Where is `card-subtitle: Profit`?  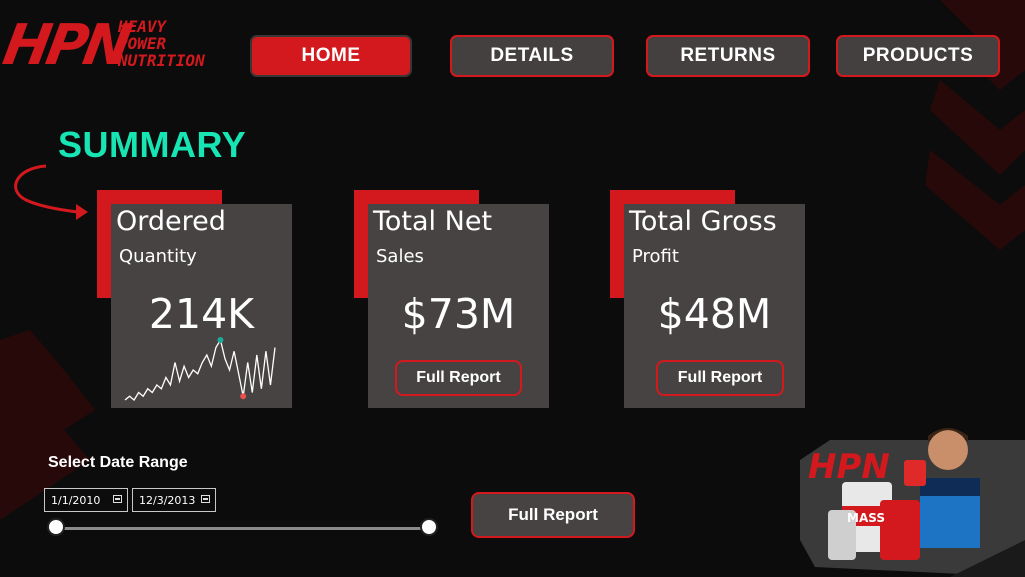
card-subtitle: Profit is located at coordinates (655, 256).